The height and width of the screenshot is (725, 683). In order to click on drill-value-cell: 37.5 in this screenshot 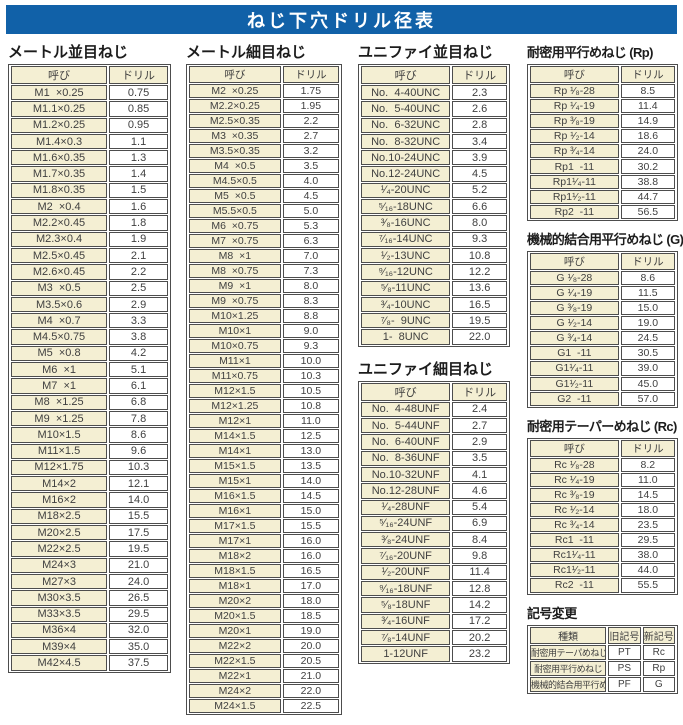, I will do `click(138, 663)`.